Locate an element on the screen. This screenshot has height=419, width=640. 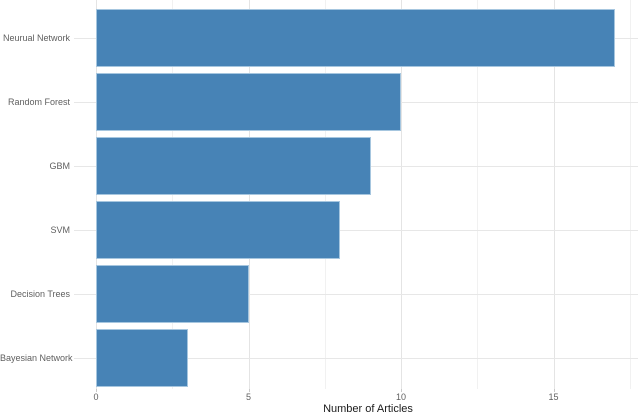
x-axis-tick-label: 5 is located at coordinates (248, 397).